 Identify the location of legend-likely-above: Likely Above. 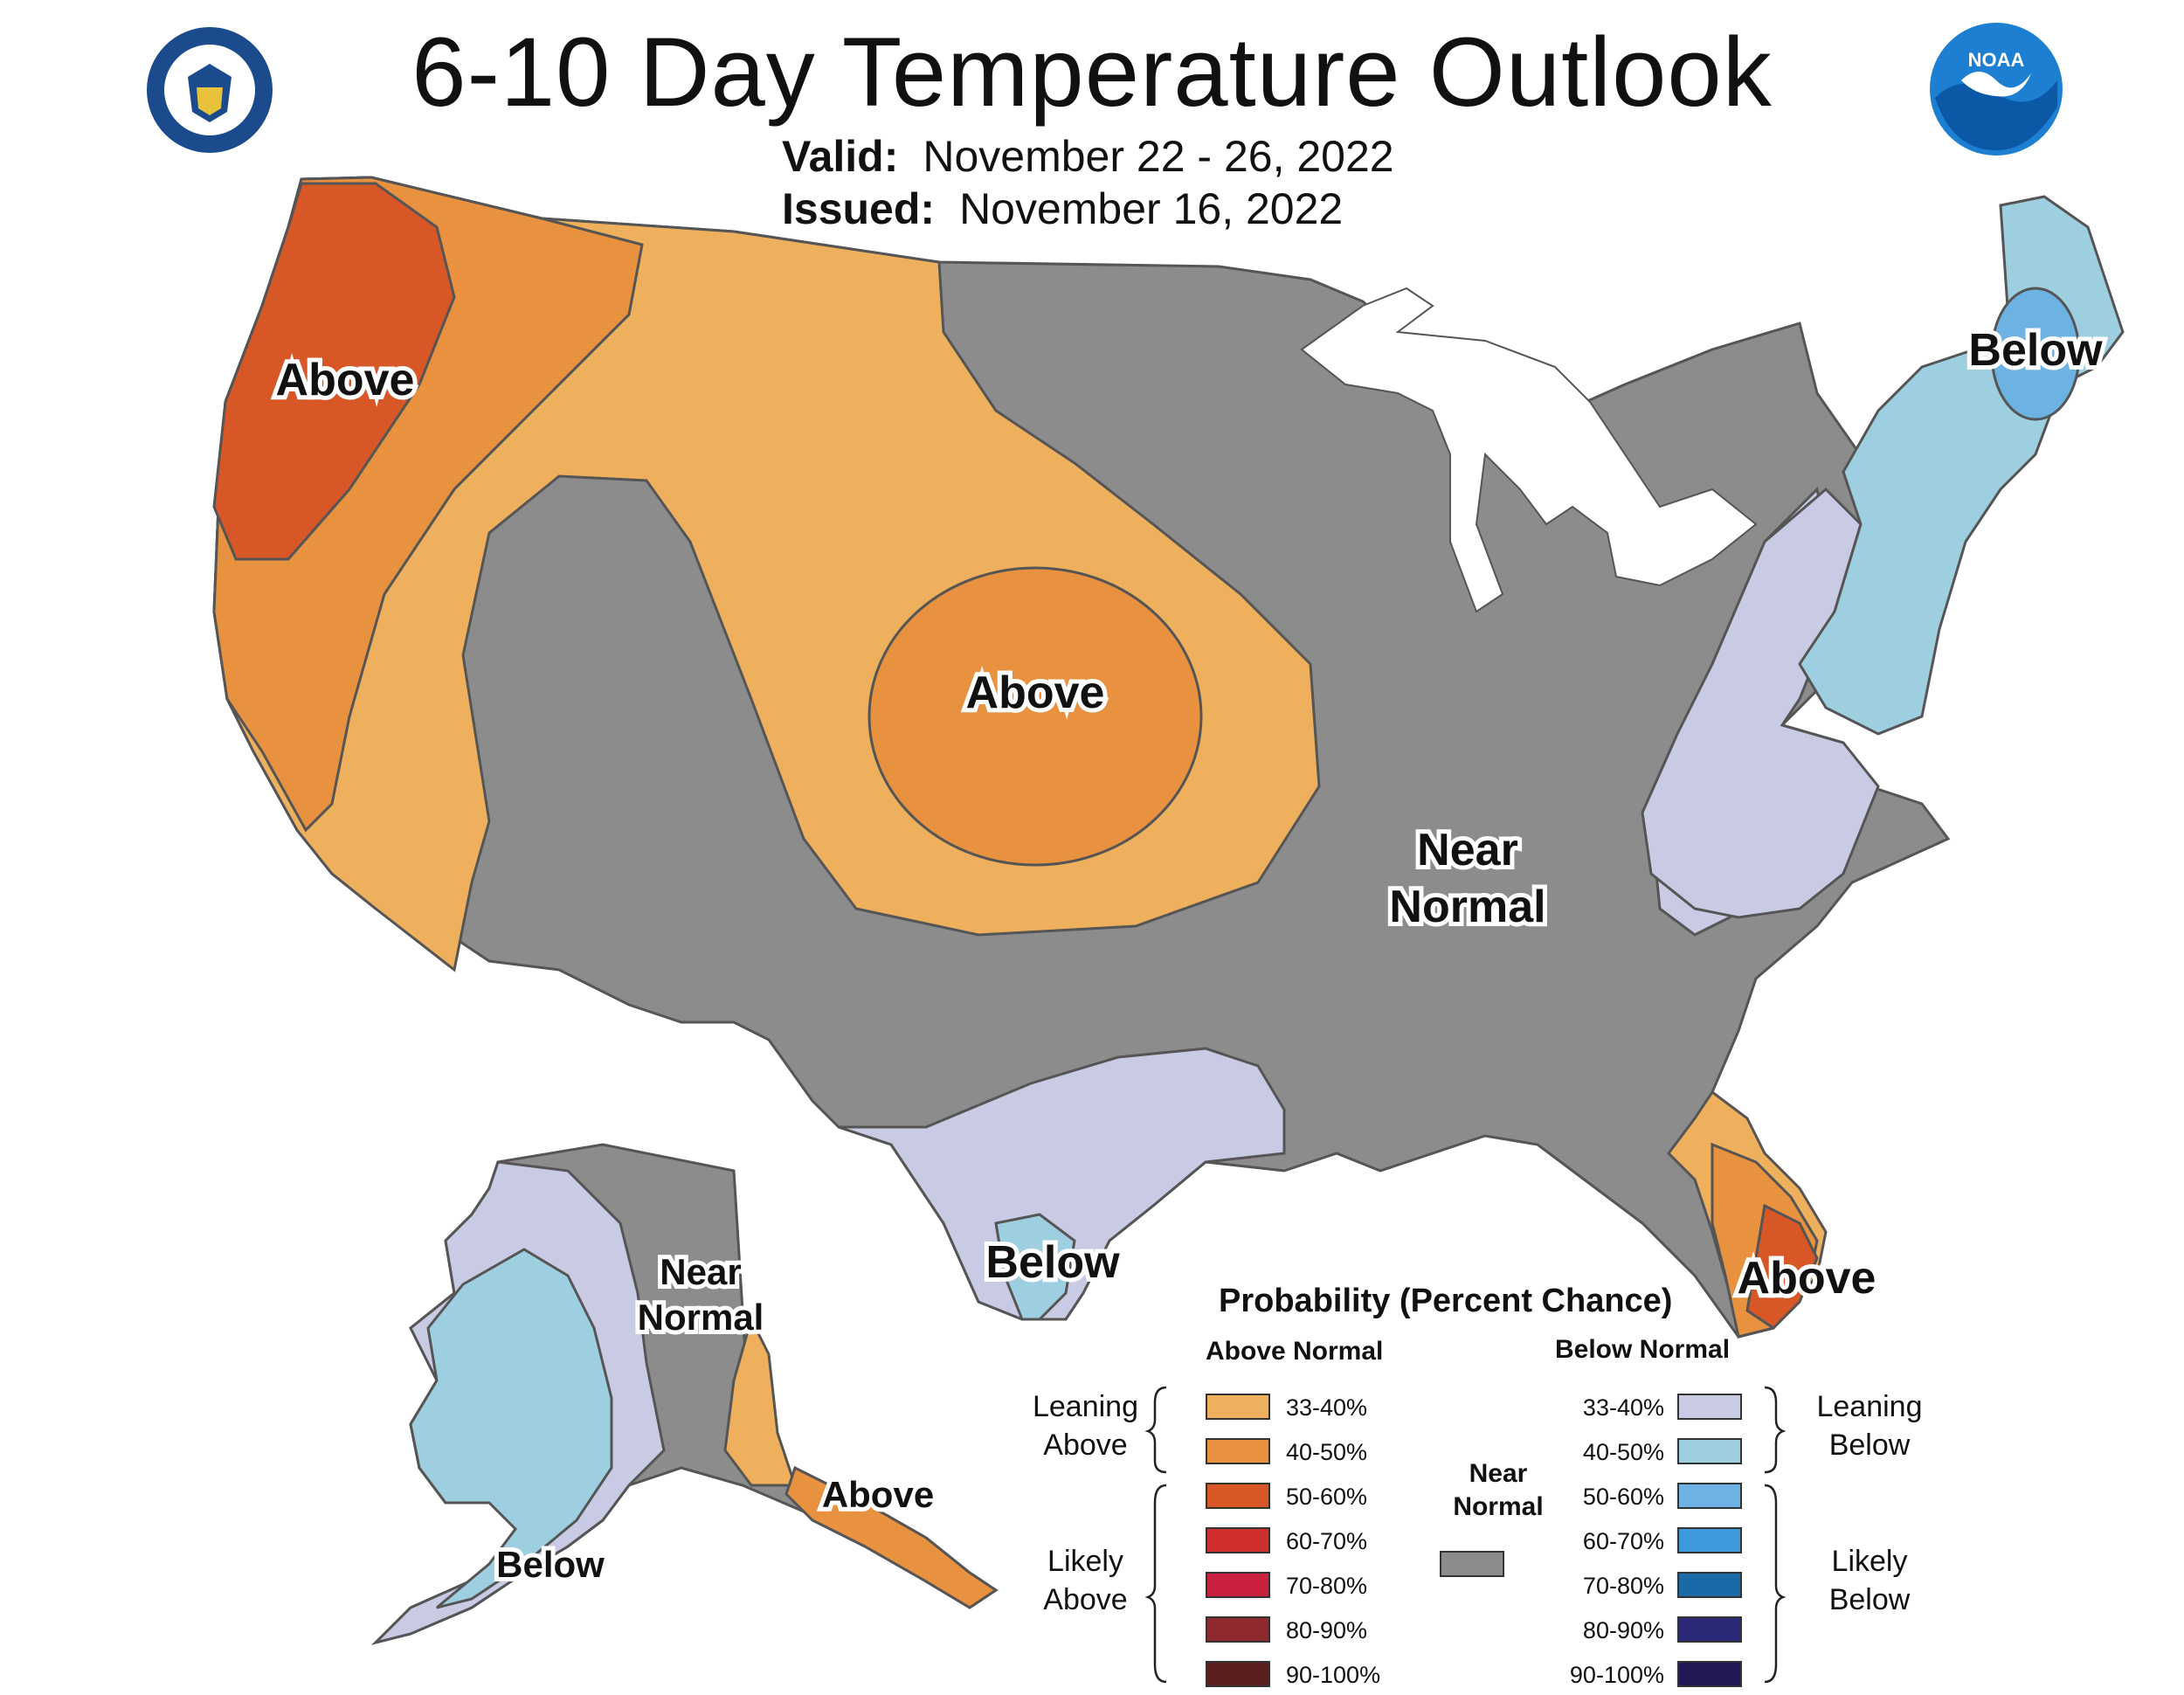
(1085, 1580).